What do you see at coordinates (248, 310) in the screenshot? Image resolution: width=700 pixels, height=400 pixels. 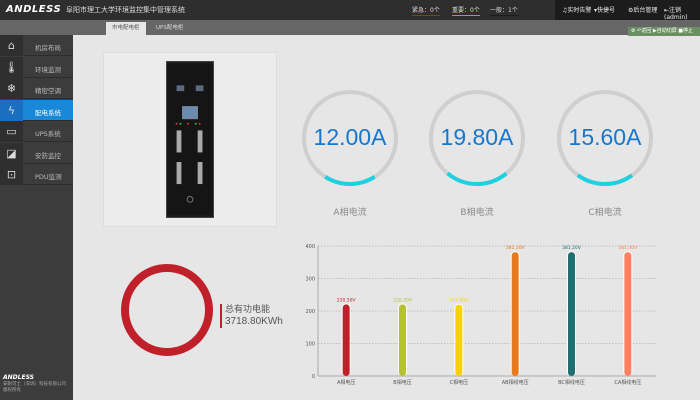 I see `energy-label: 总有功电能` at bounding box center [248, 310].